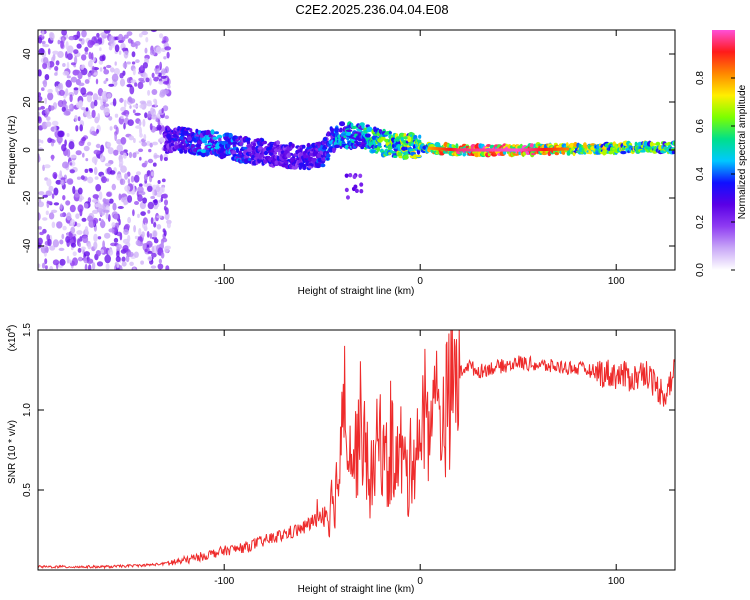  I want to click on spectrogram-y-label: Frequency (Hz), so click(12, 150).